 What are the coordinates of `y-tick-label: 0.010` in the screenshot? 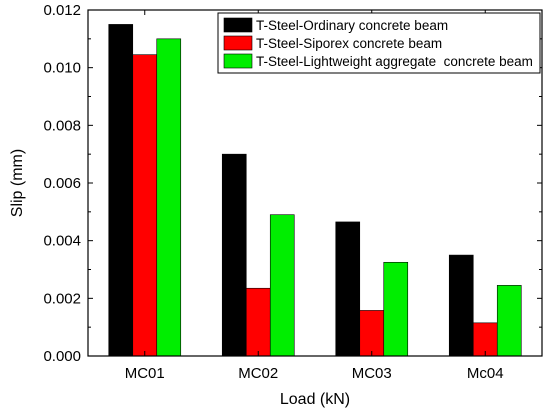 It's located at (62, 68).